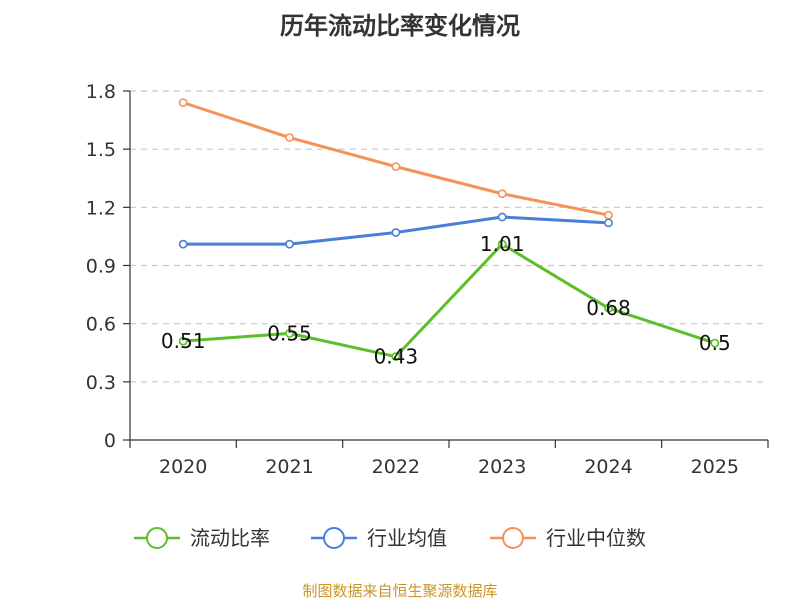  I want to click on data-label-0: 0.51, so click(183, 341).